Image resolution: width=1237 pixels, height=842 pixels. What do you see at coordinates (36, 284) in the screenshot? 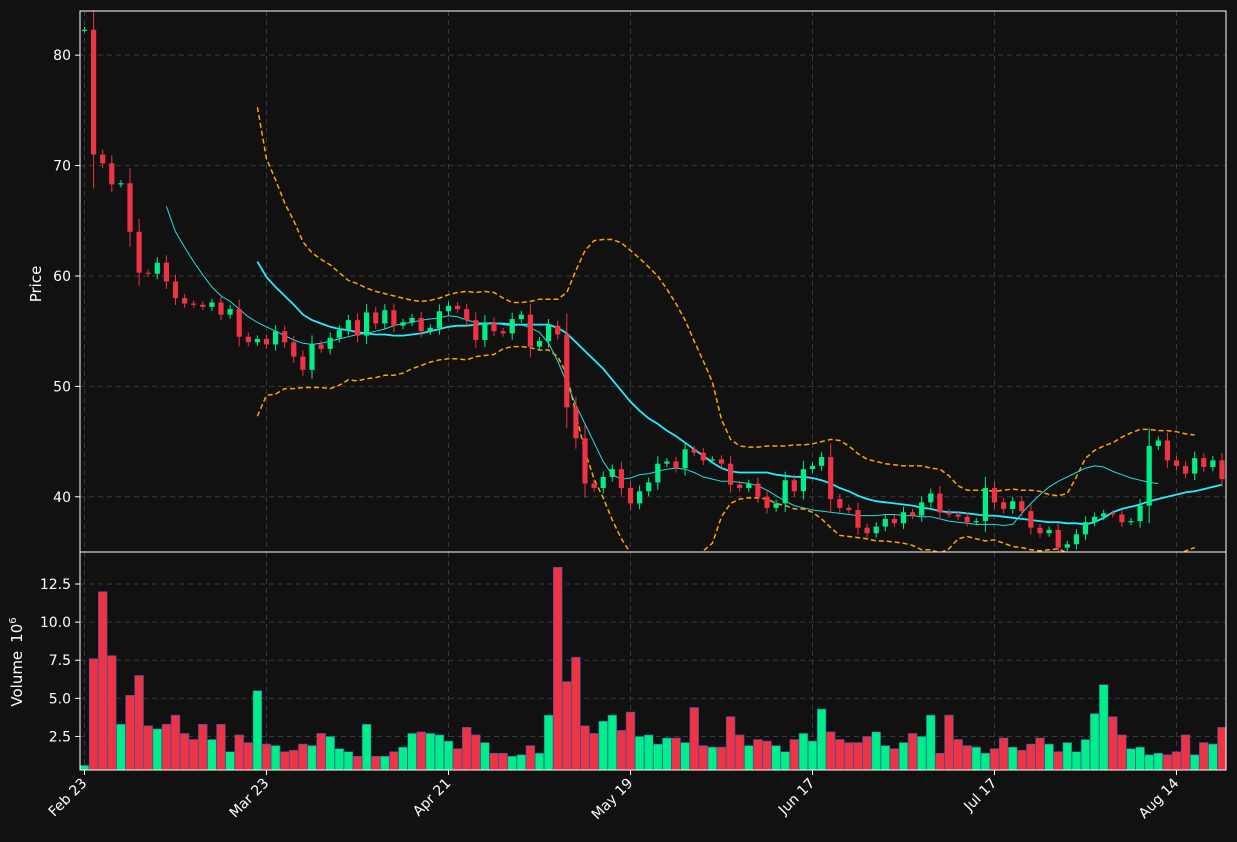
I see `price-axis-label: Price` at bounding box center [36, 284].